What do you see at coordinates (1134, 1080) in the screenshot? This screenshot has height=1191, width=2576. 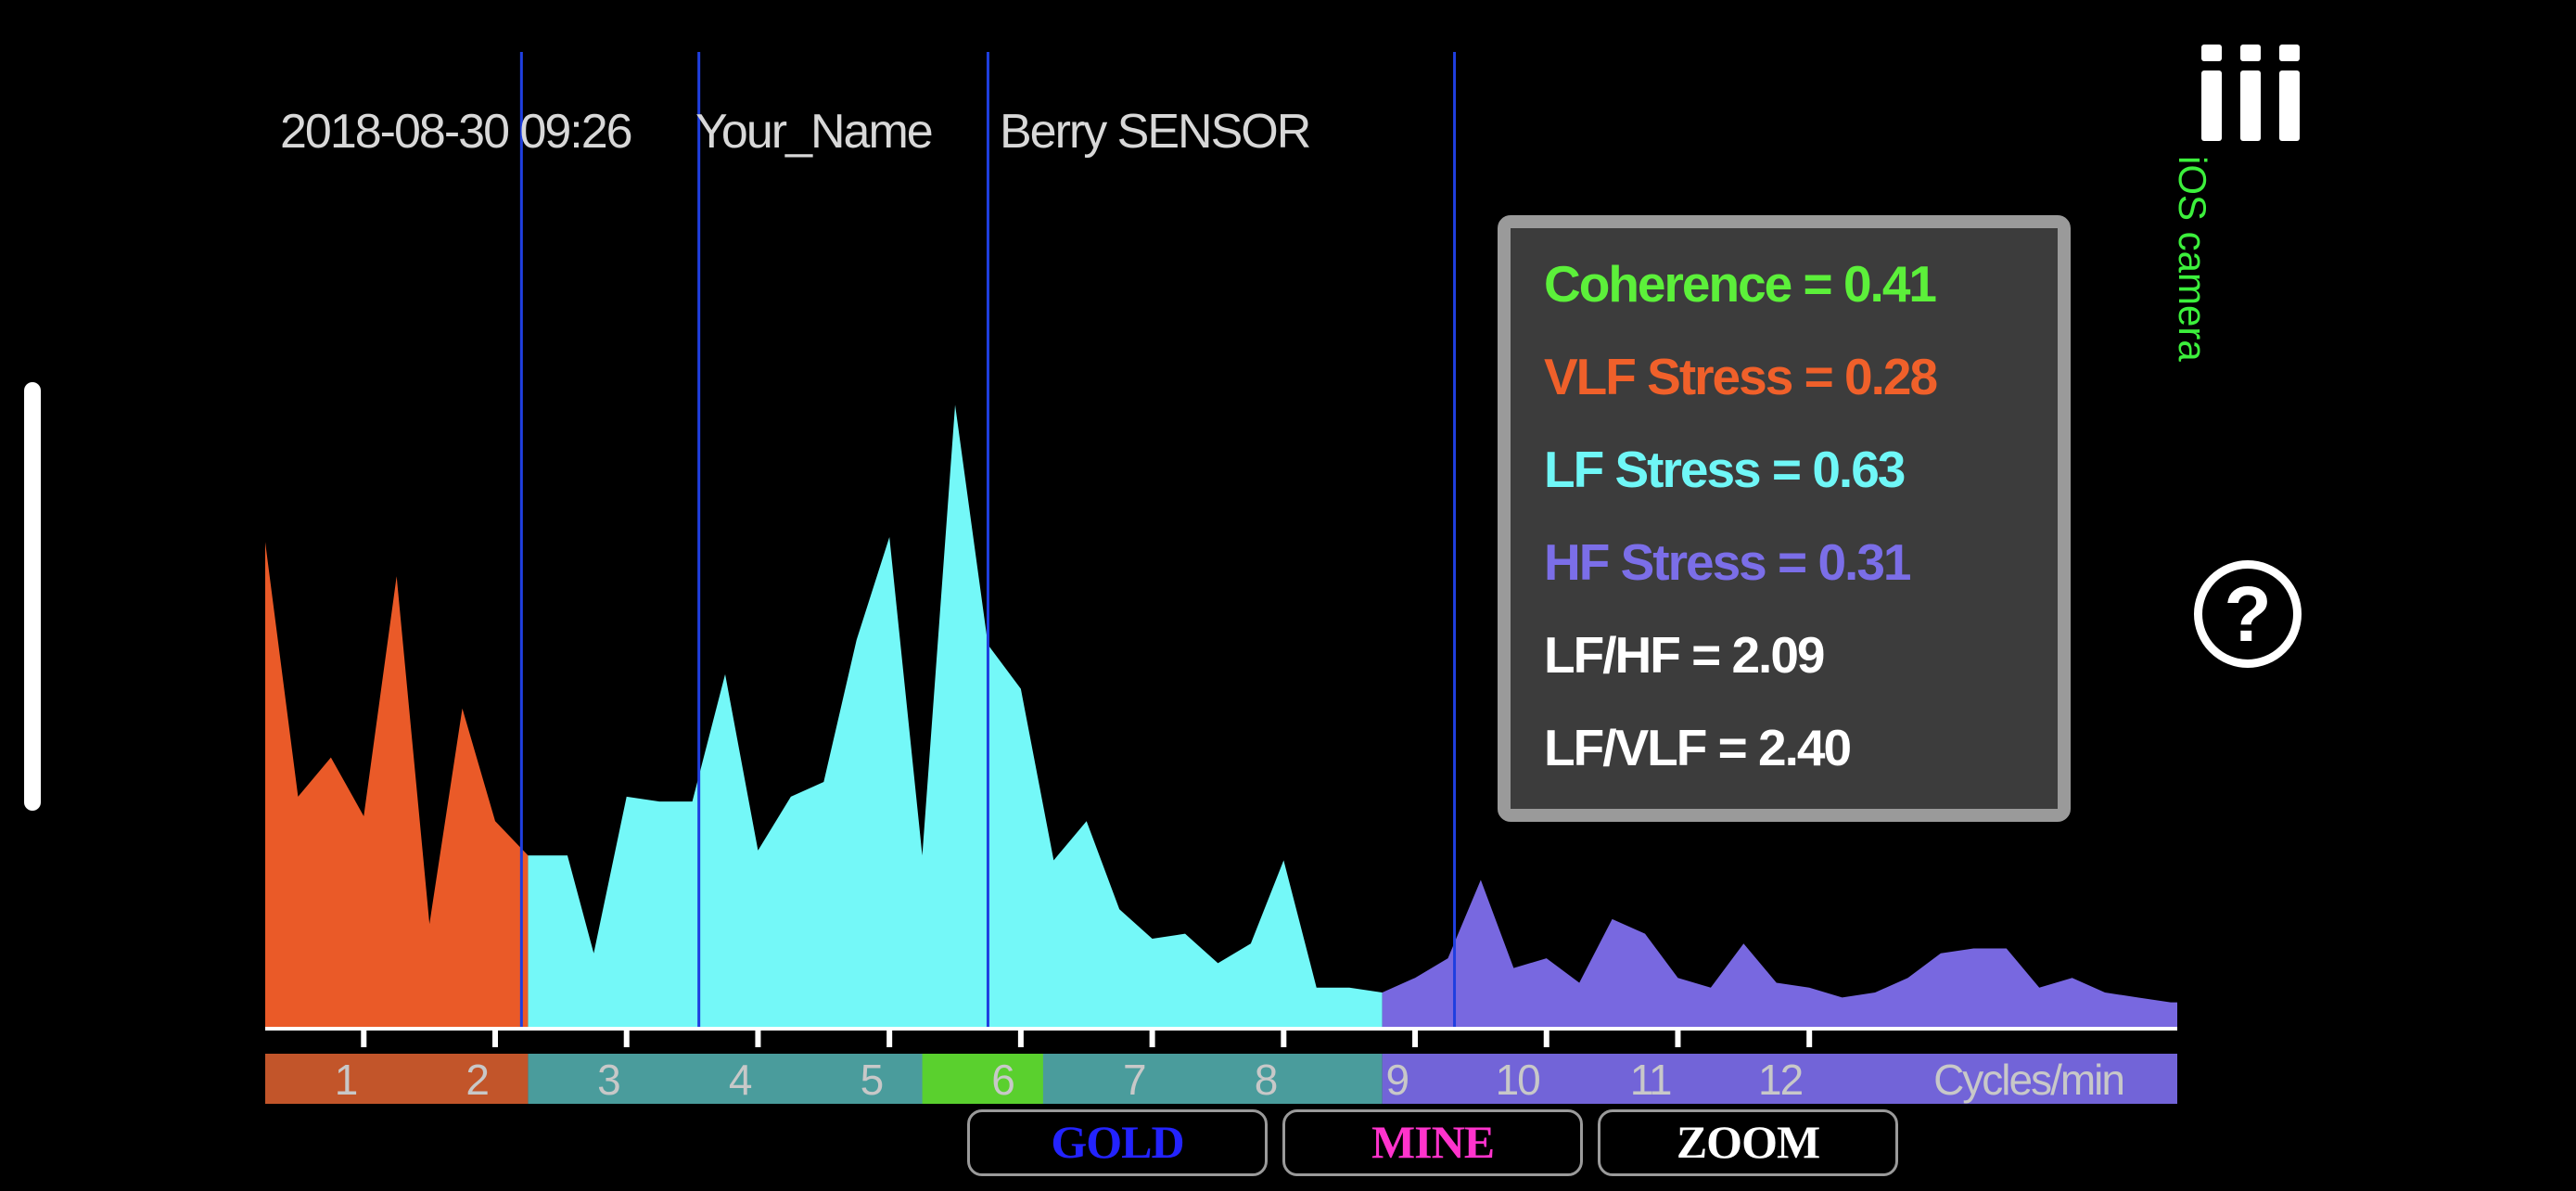 I see `x-tick-label: 7` at bounding box center [1134, 1080].